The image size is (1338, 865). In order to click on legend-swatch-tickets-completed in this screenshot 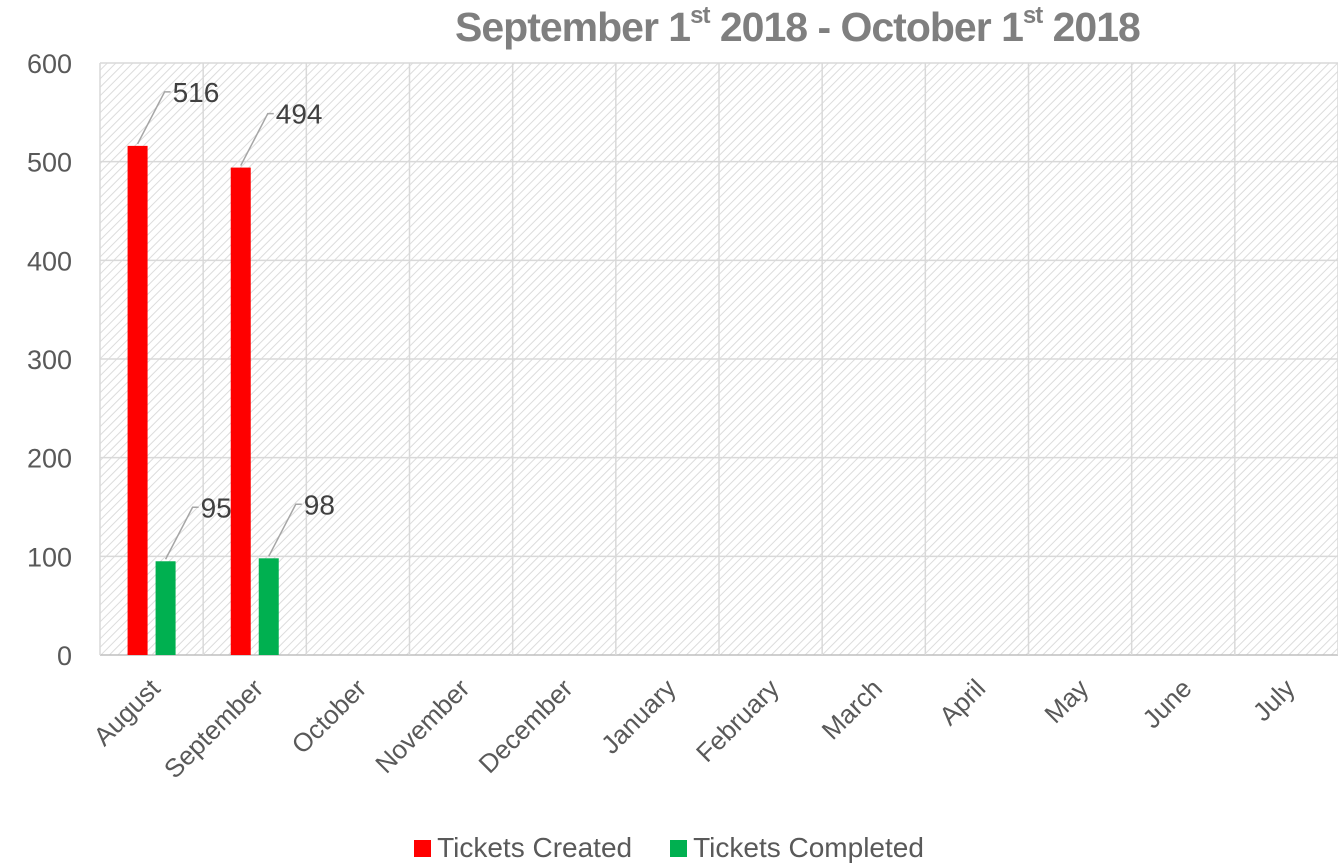, I will do `click(679, 848)`.